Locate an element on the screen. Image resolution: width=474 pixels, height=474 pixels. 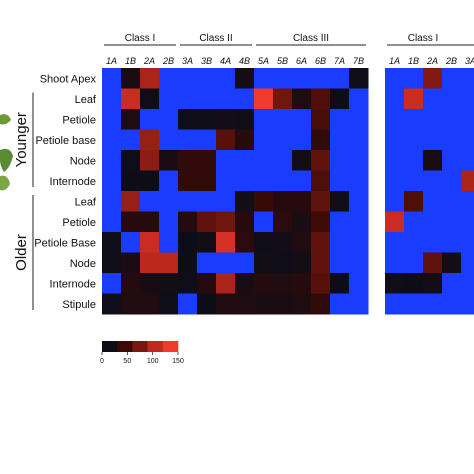
column-label: 7A is located at coordinates (339, 61).